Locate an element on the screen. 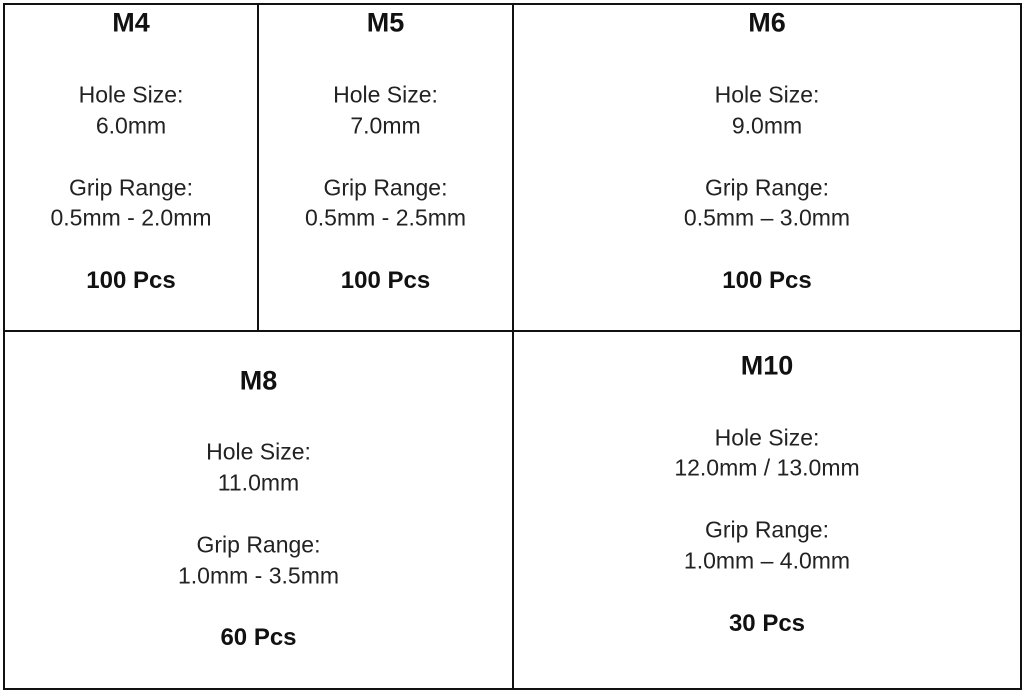 Image resolution: width=1024 pixels, height=692 pixels. grip-range-value: 1.0mm – 4.0mm is located at coordinates (767, 560).